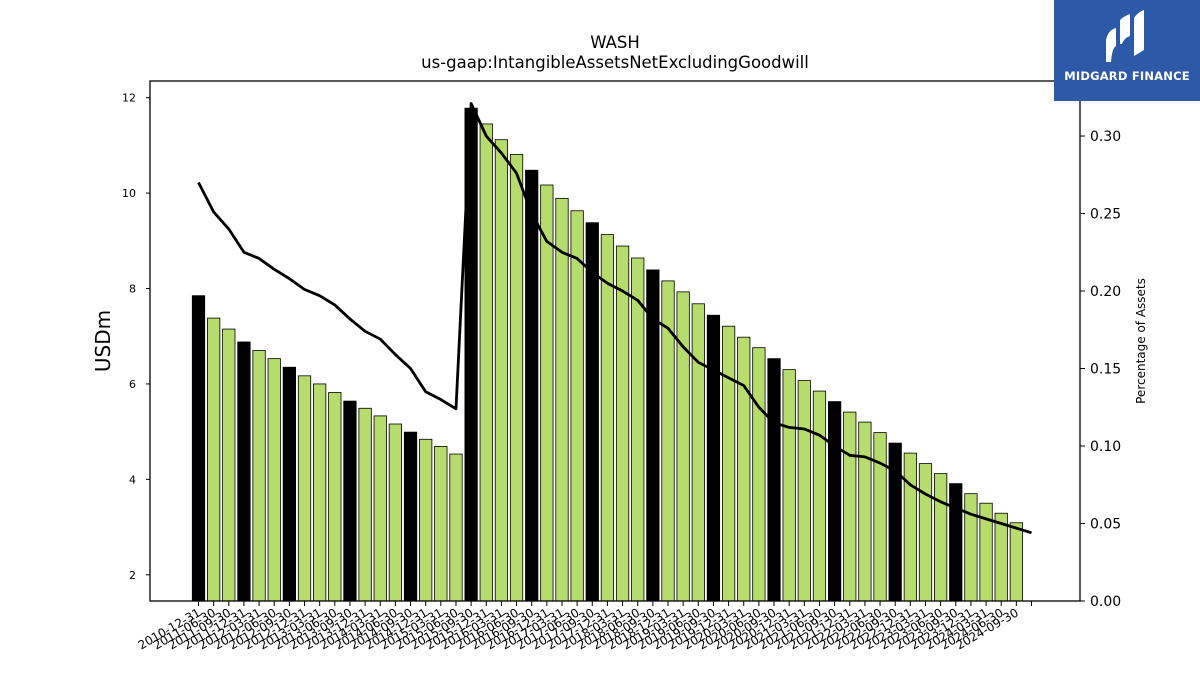  Describe the element at coordinates (1105, 215) in the screenshot. I see `y2-tick-label: 0.25` at that location.